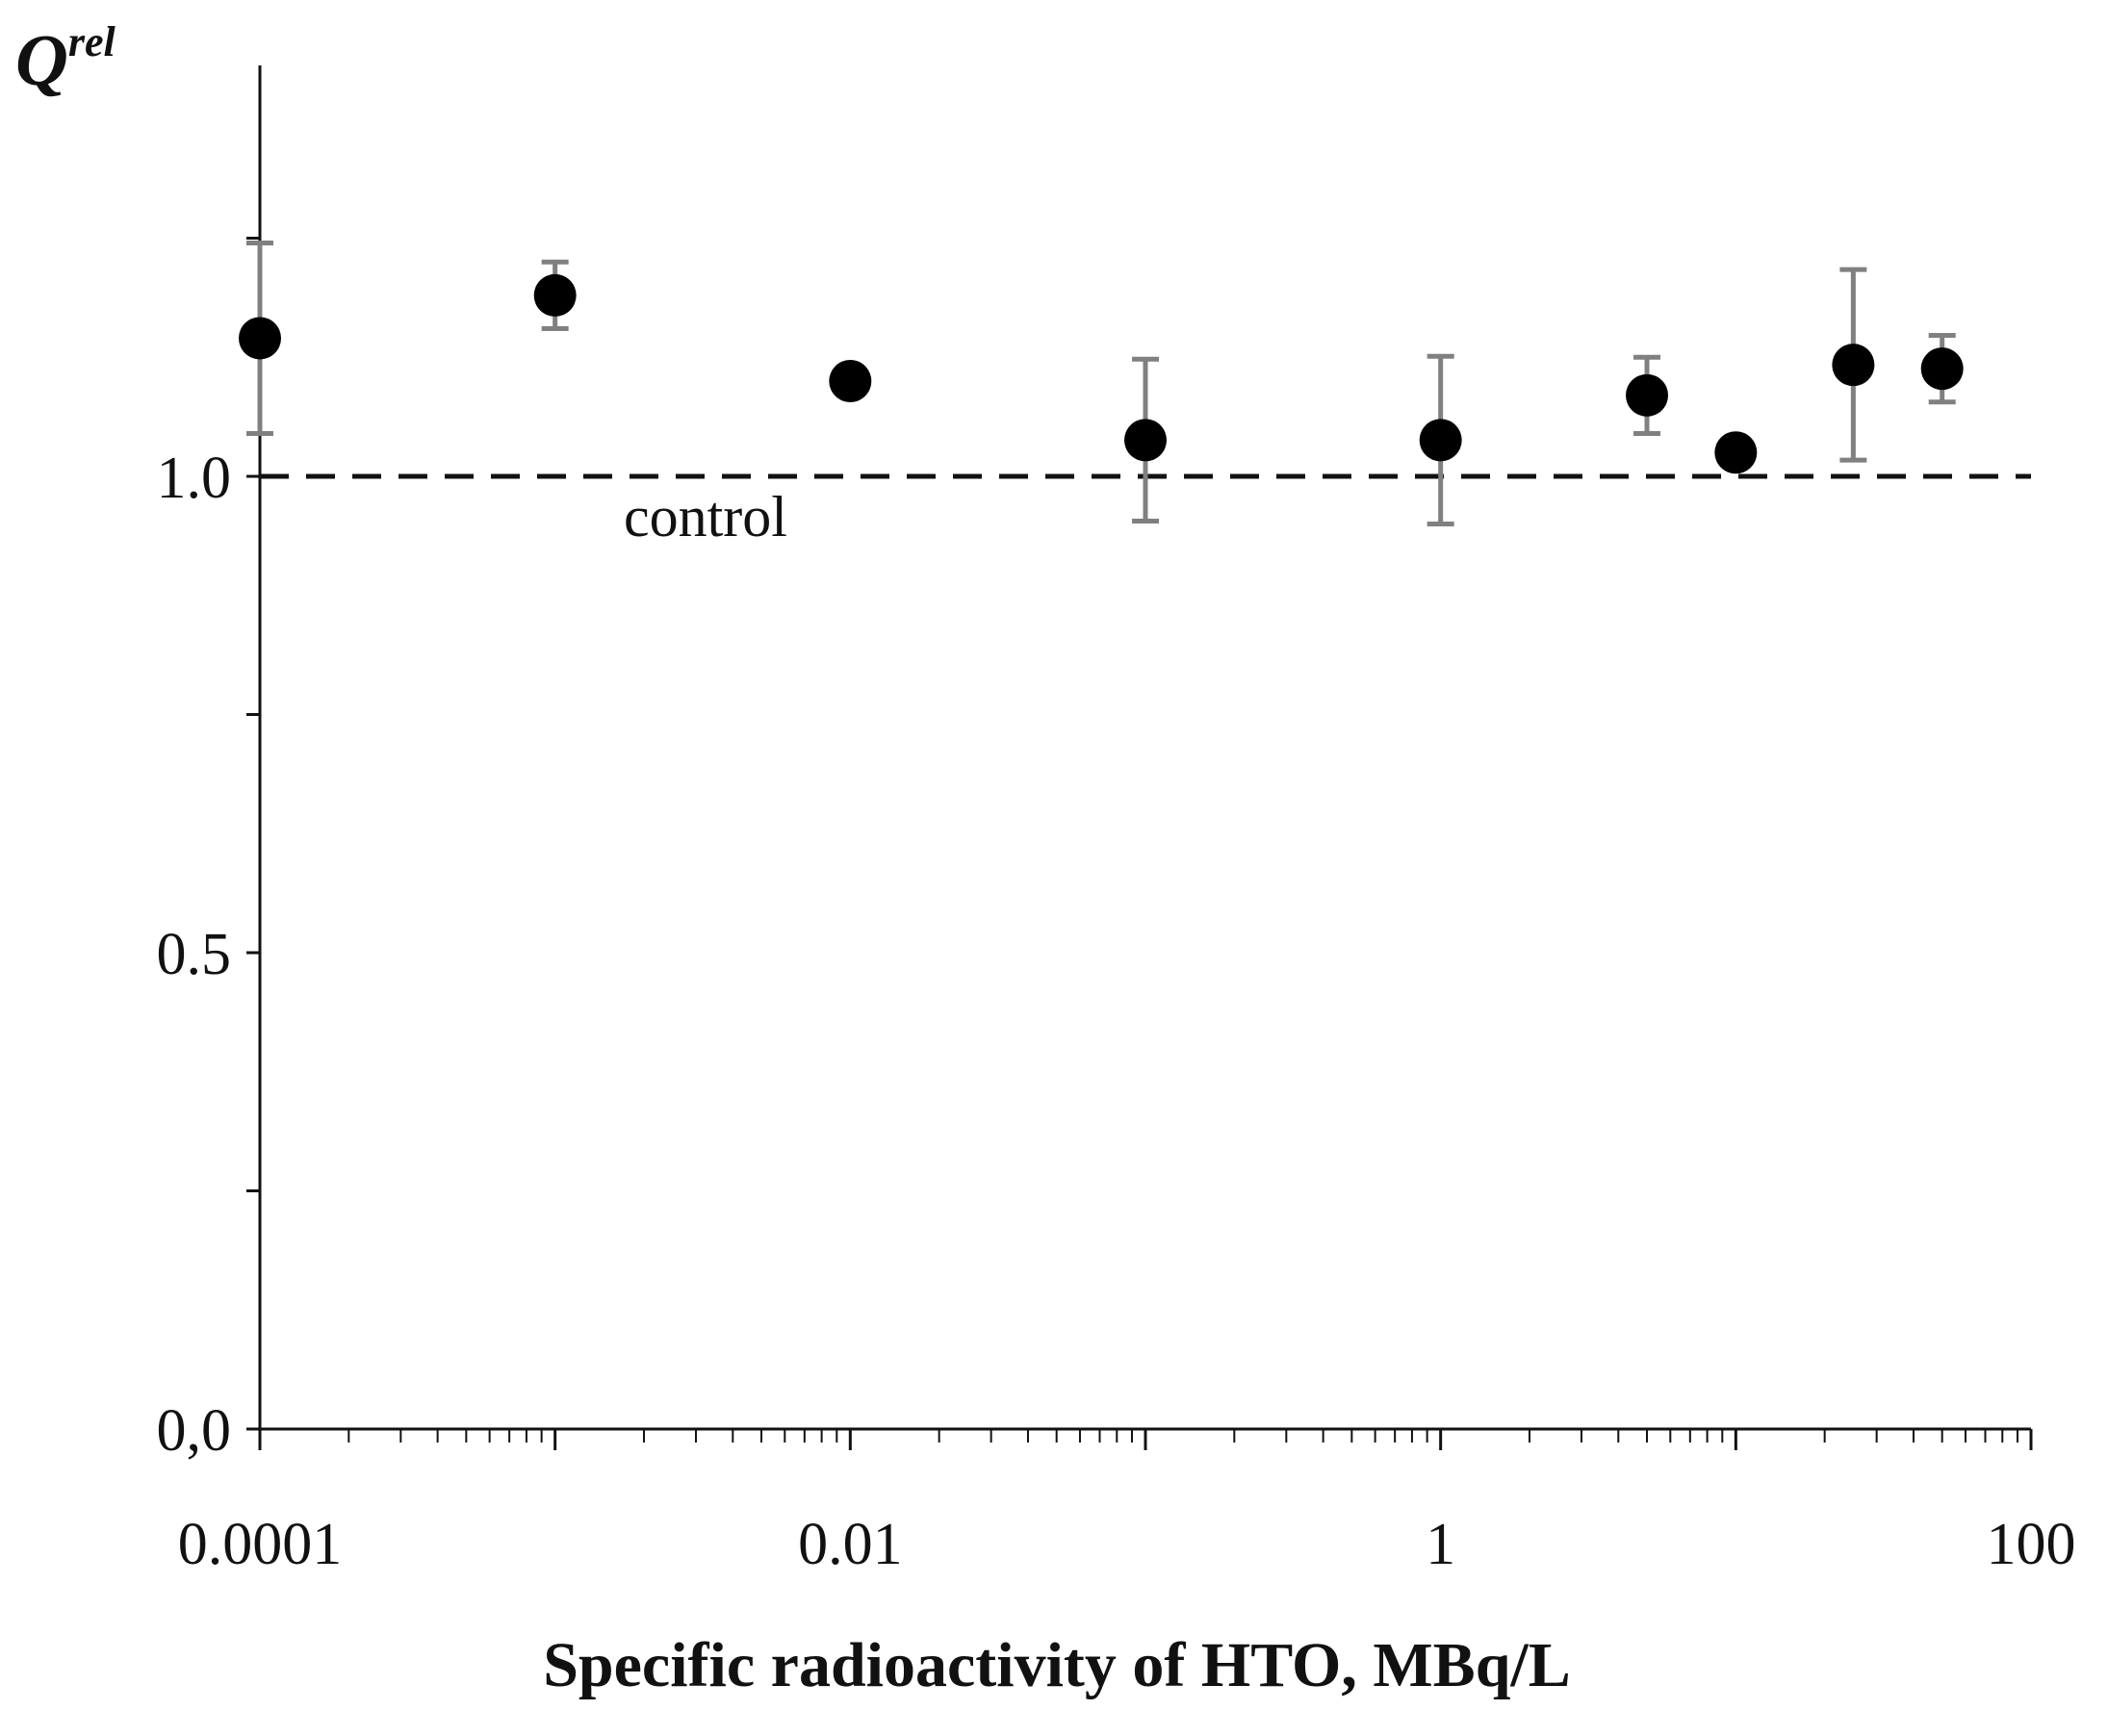 Image resolution: width=2108 pixels, height=1736 pixels. I want to click on control-label: control, so click(705, 517).